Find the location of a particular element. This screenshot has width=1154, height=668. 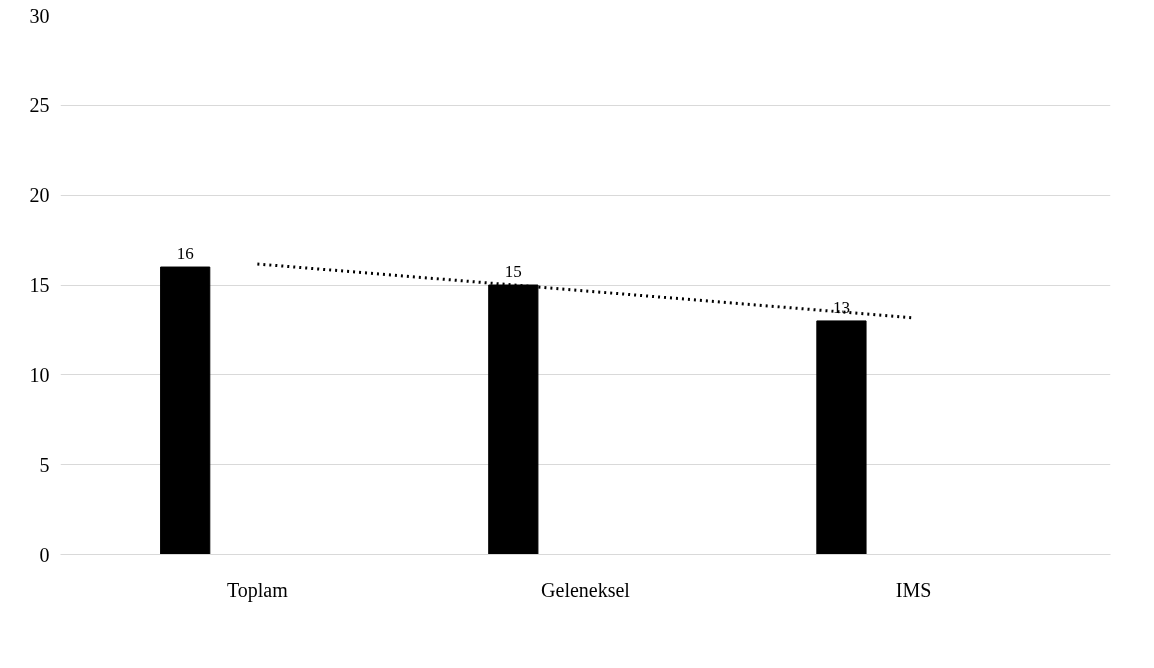

y-tick-label: 0 is located at coordinates (44, 554).